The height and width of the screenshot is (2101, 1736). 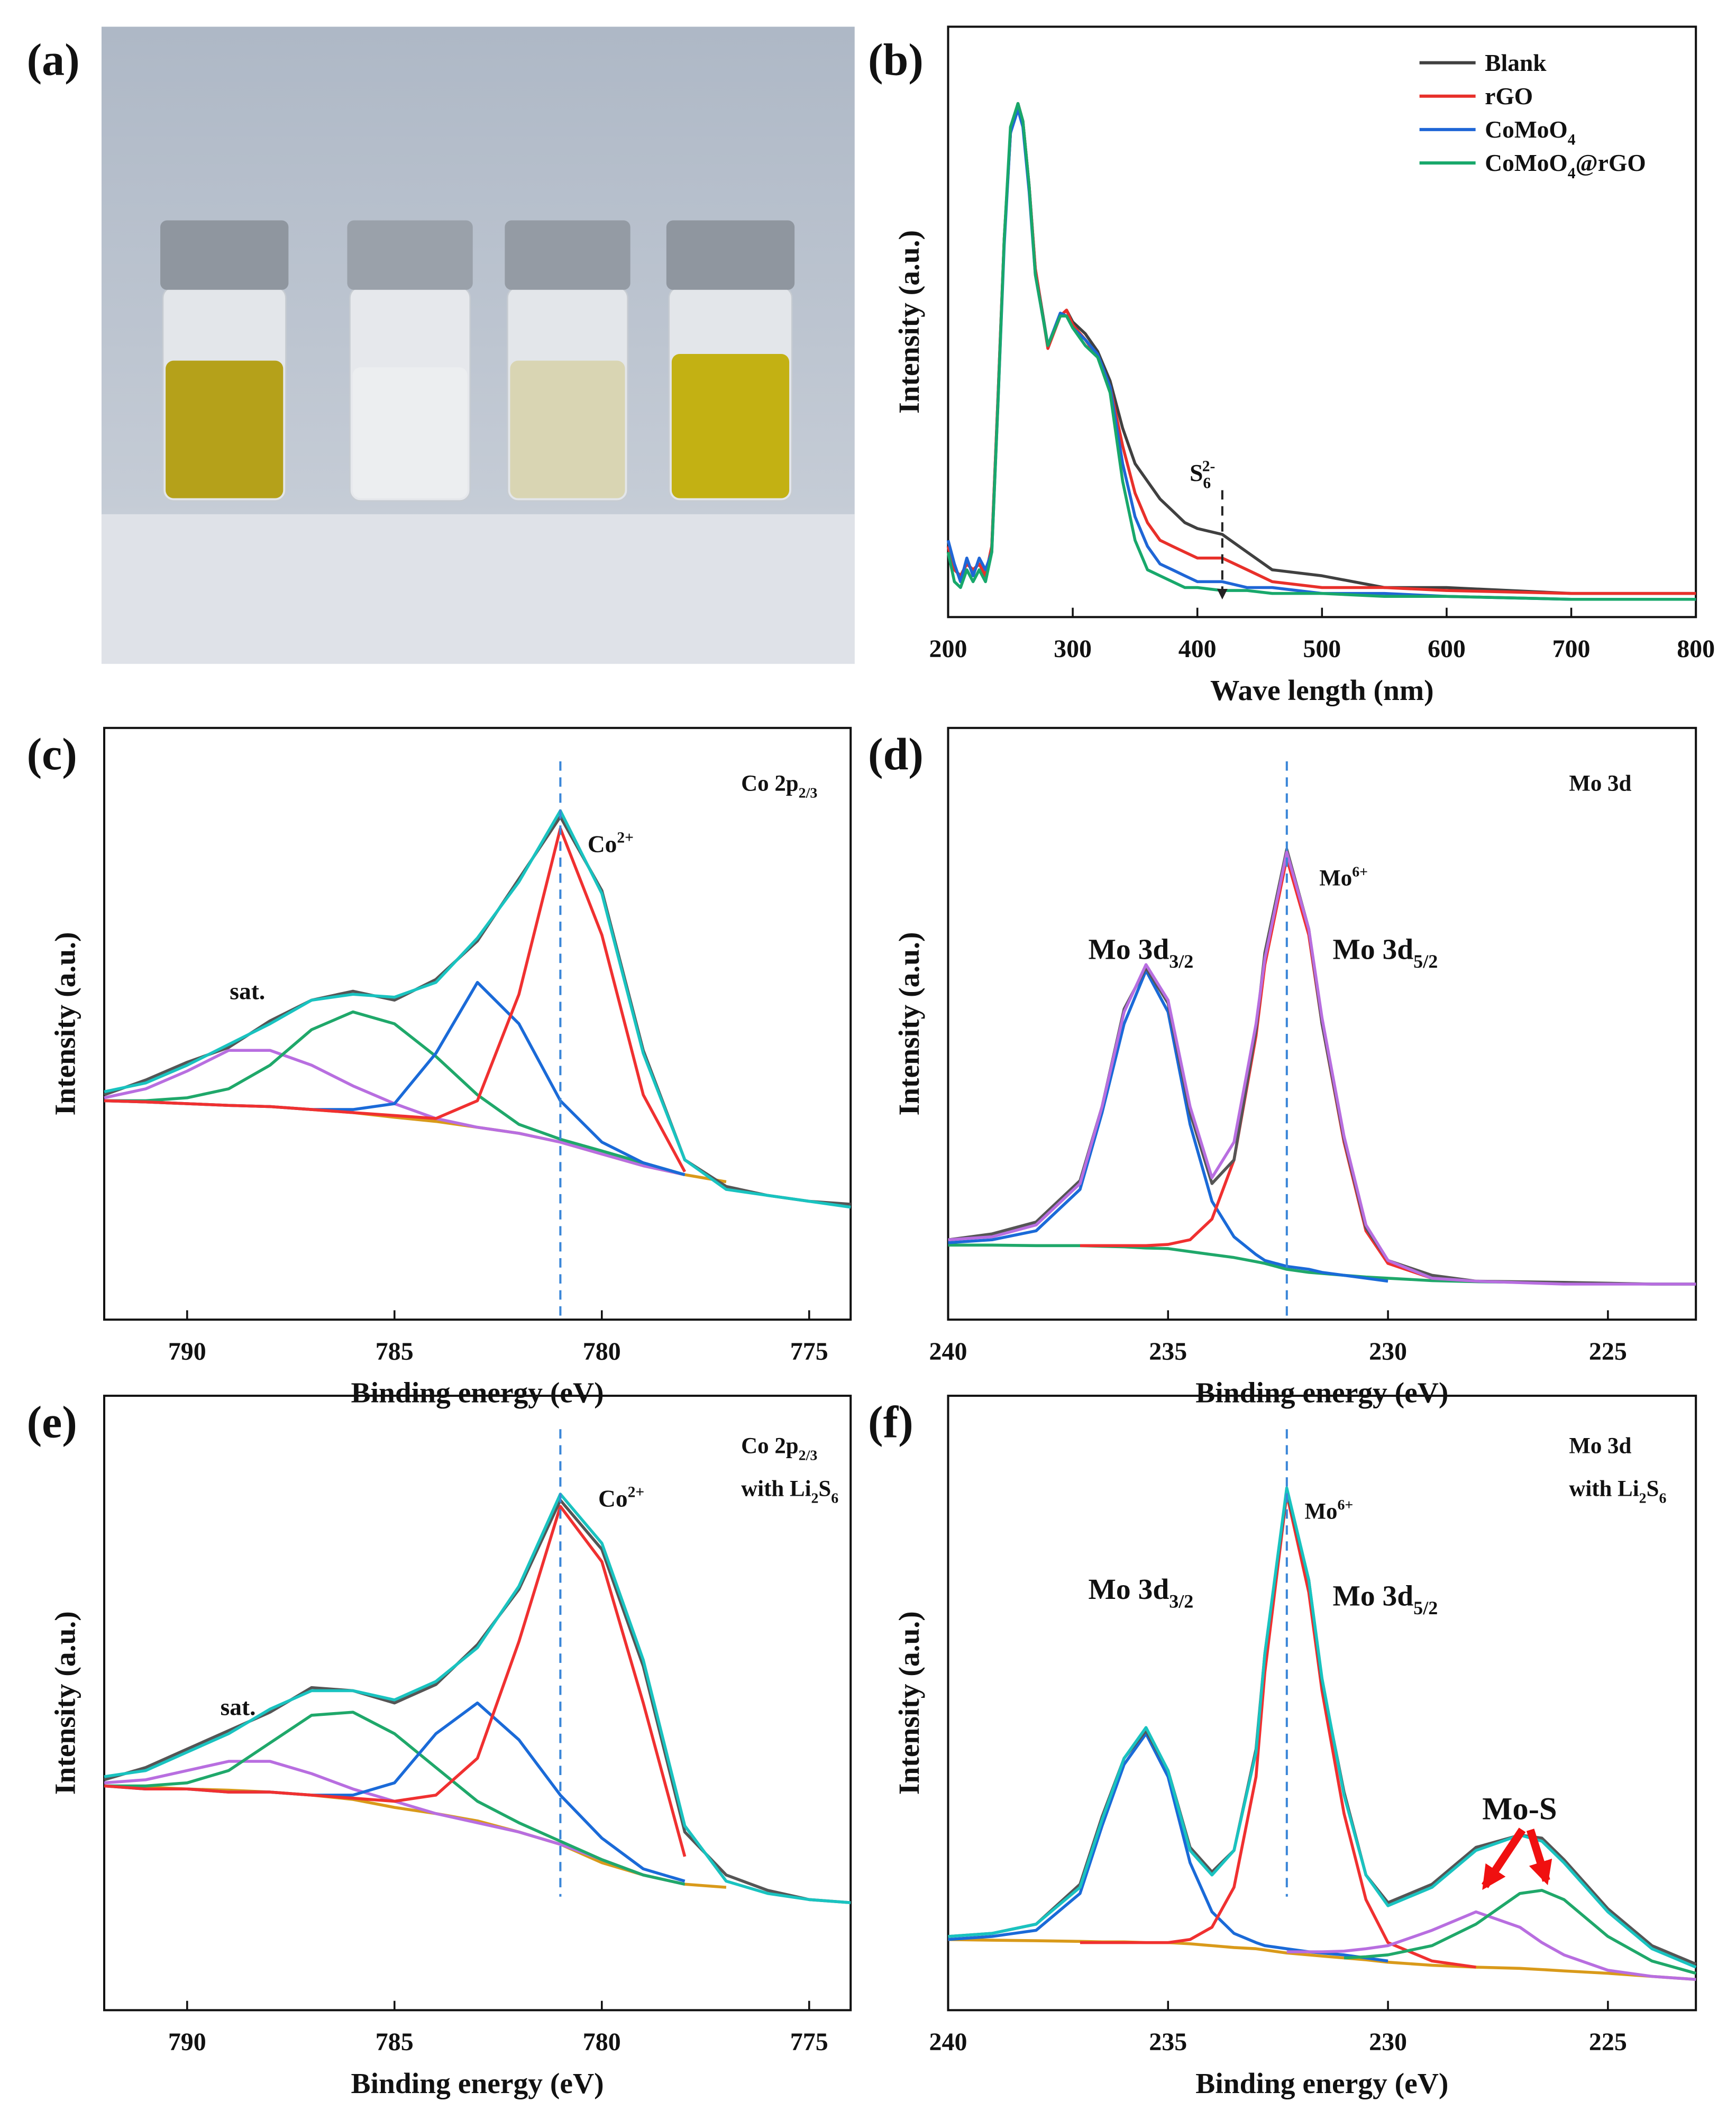 I want to click on photo: (a), so click(x=441, y=345).